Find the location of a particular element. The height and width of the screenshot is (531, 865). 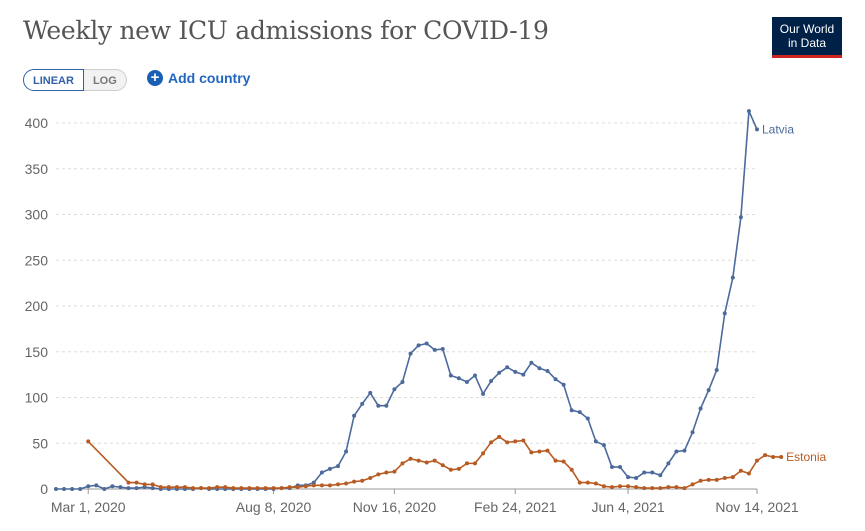

y-tick-label: 0 is located at coordinates (44, 489).